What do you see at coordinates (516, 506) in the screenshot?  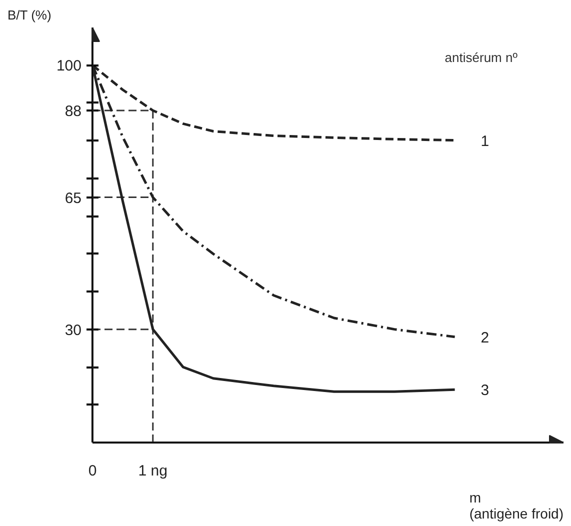 I see `x-axis-title: m (antigène froid)` at bounding box center [516, 506].